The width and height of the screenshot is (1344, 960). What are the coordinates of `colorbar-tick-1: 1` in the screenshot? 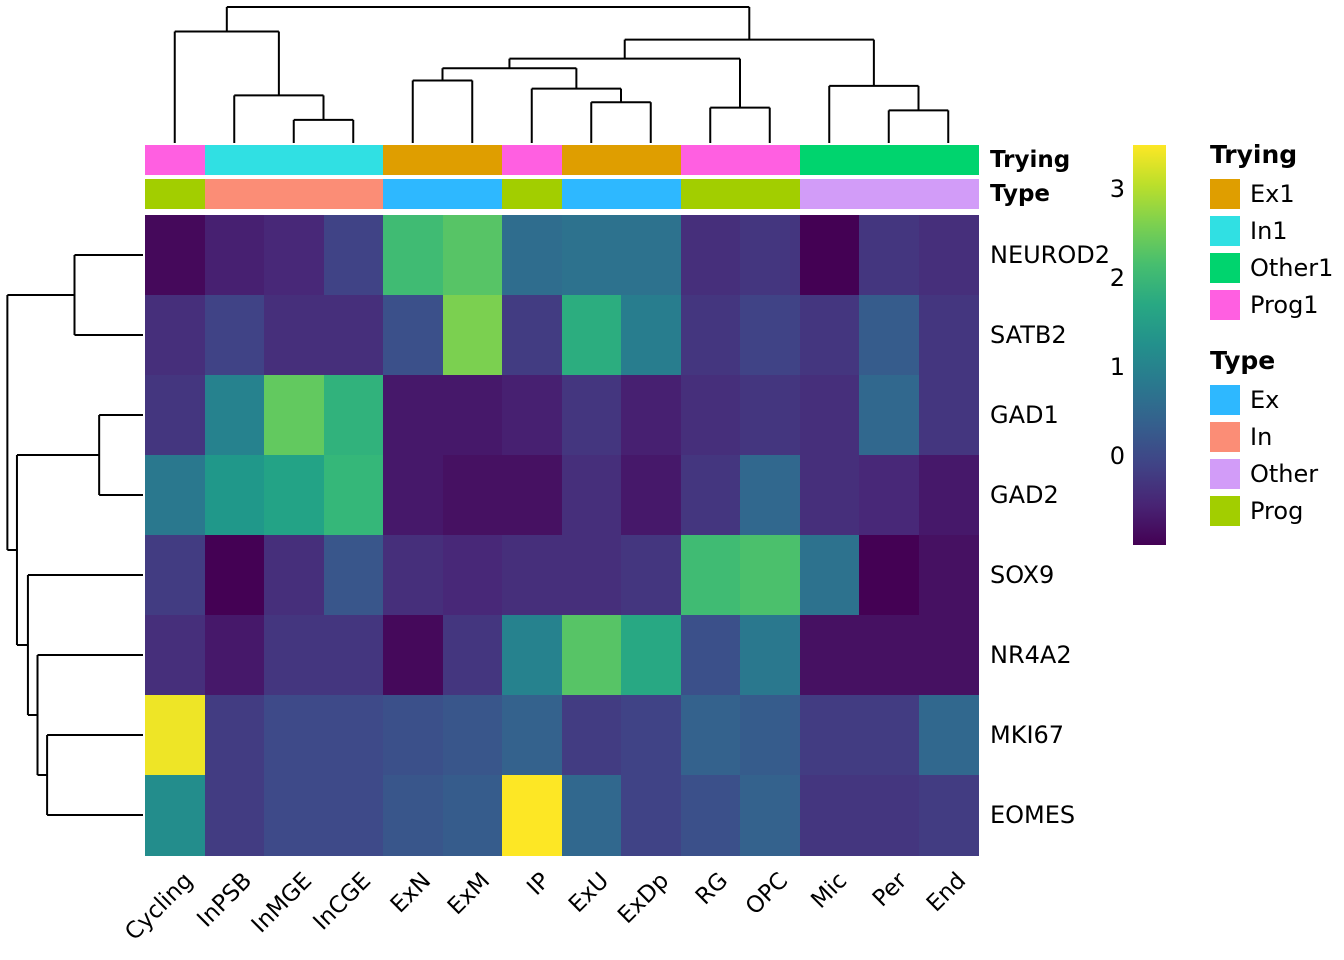 It's located at (1117, 367).